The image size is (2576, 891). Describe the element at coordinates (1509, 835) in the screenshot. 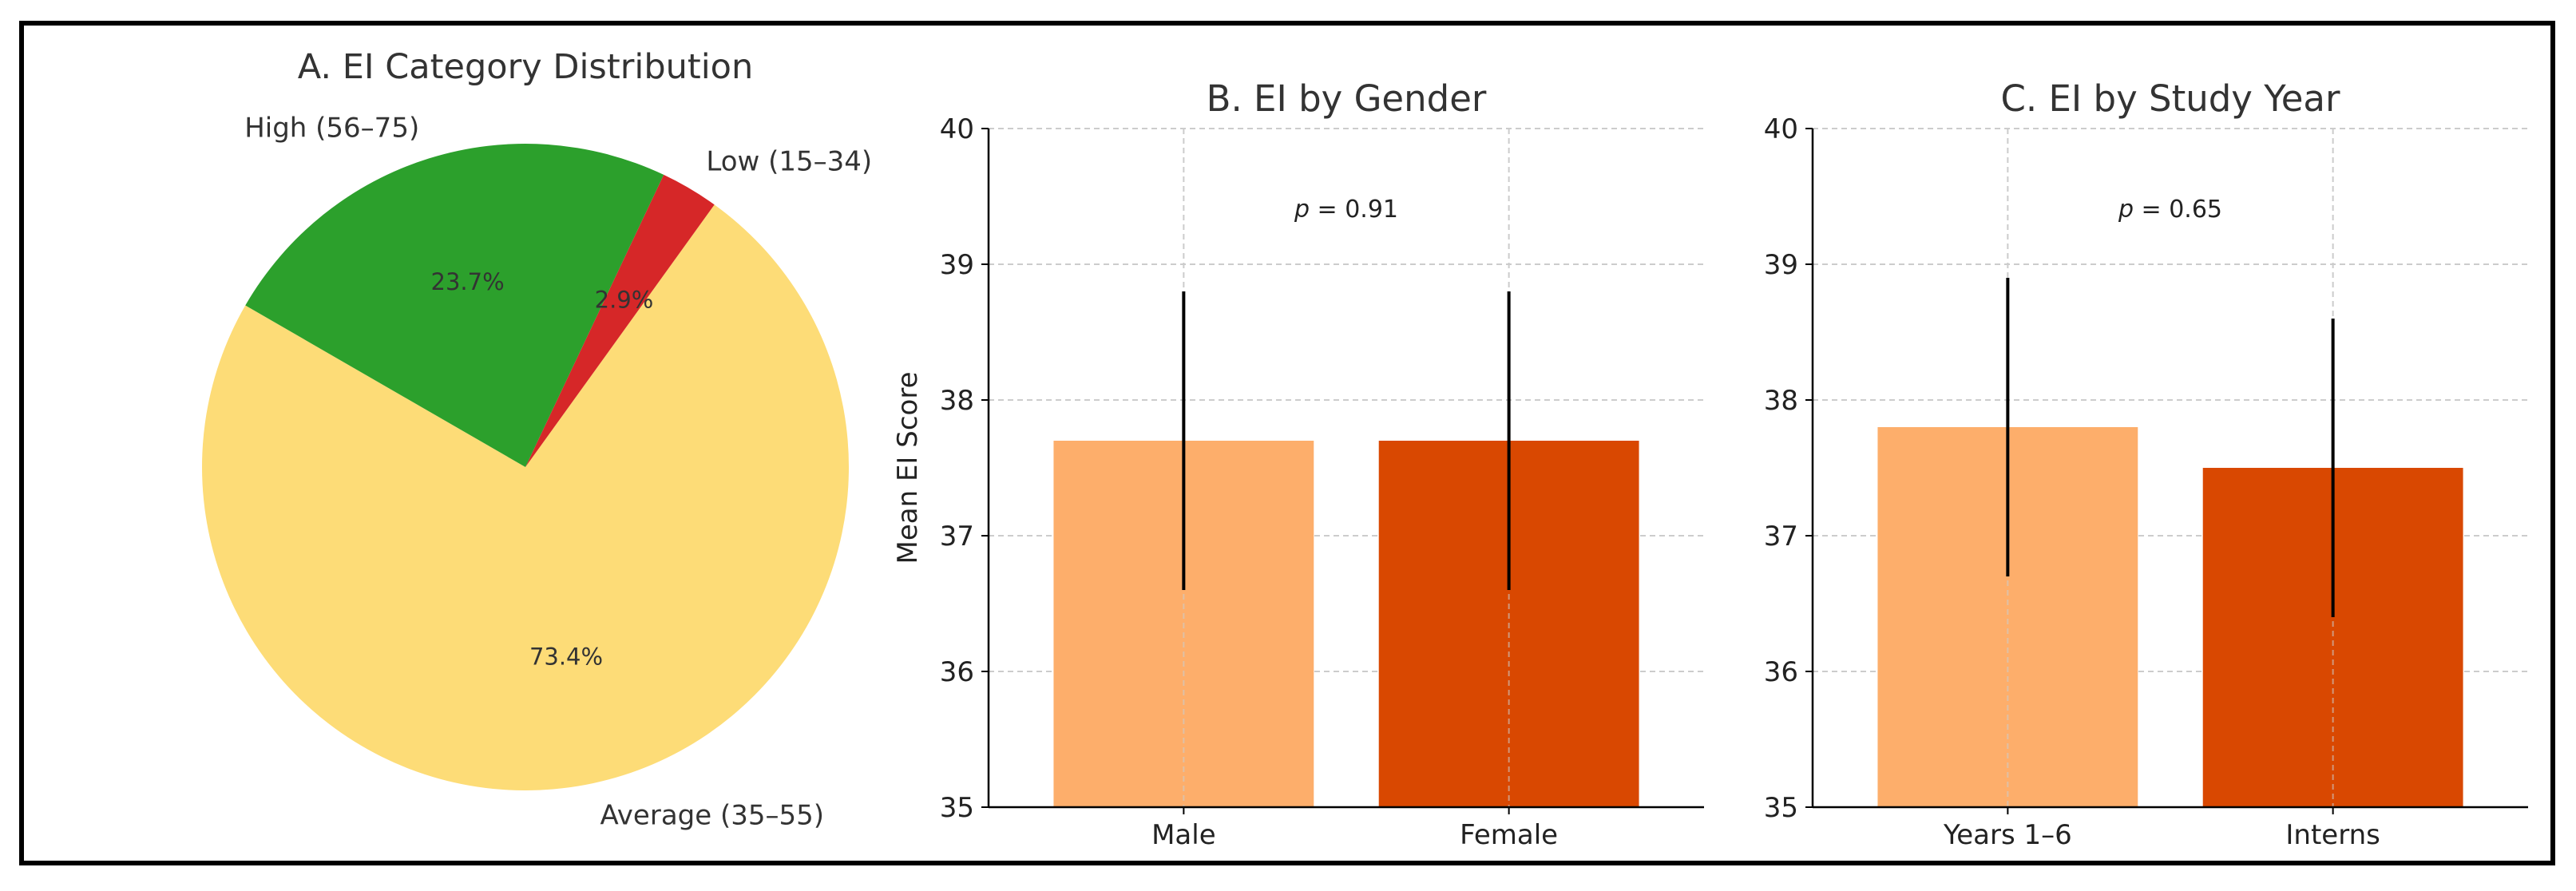

I see `x-tick-label-female: Female` at that location.